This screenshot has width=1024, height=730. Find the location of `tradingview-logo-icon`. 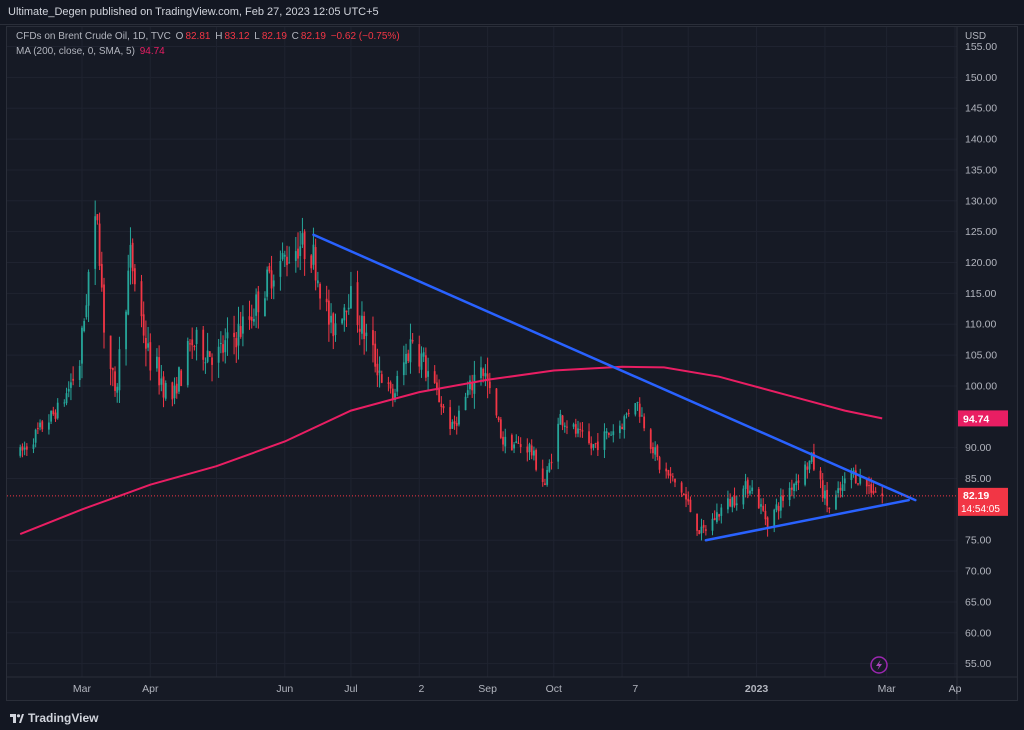

tradingview-logo-icon is located at coordinates (17, 719).